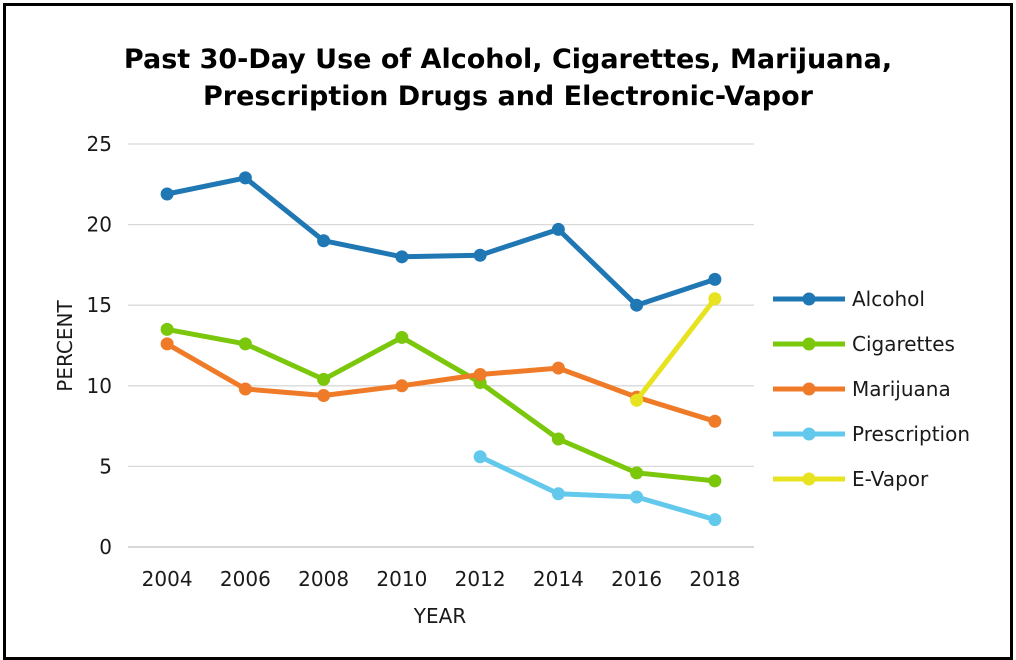  What do you see at coordinates (890, 479) in the screenshot?
I see `legend-label: E-Vapor` at bounding box center [890, 479].